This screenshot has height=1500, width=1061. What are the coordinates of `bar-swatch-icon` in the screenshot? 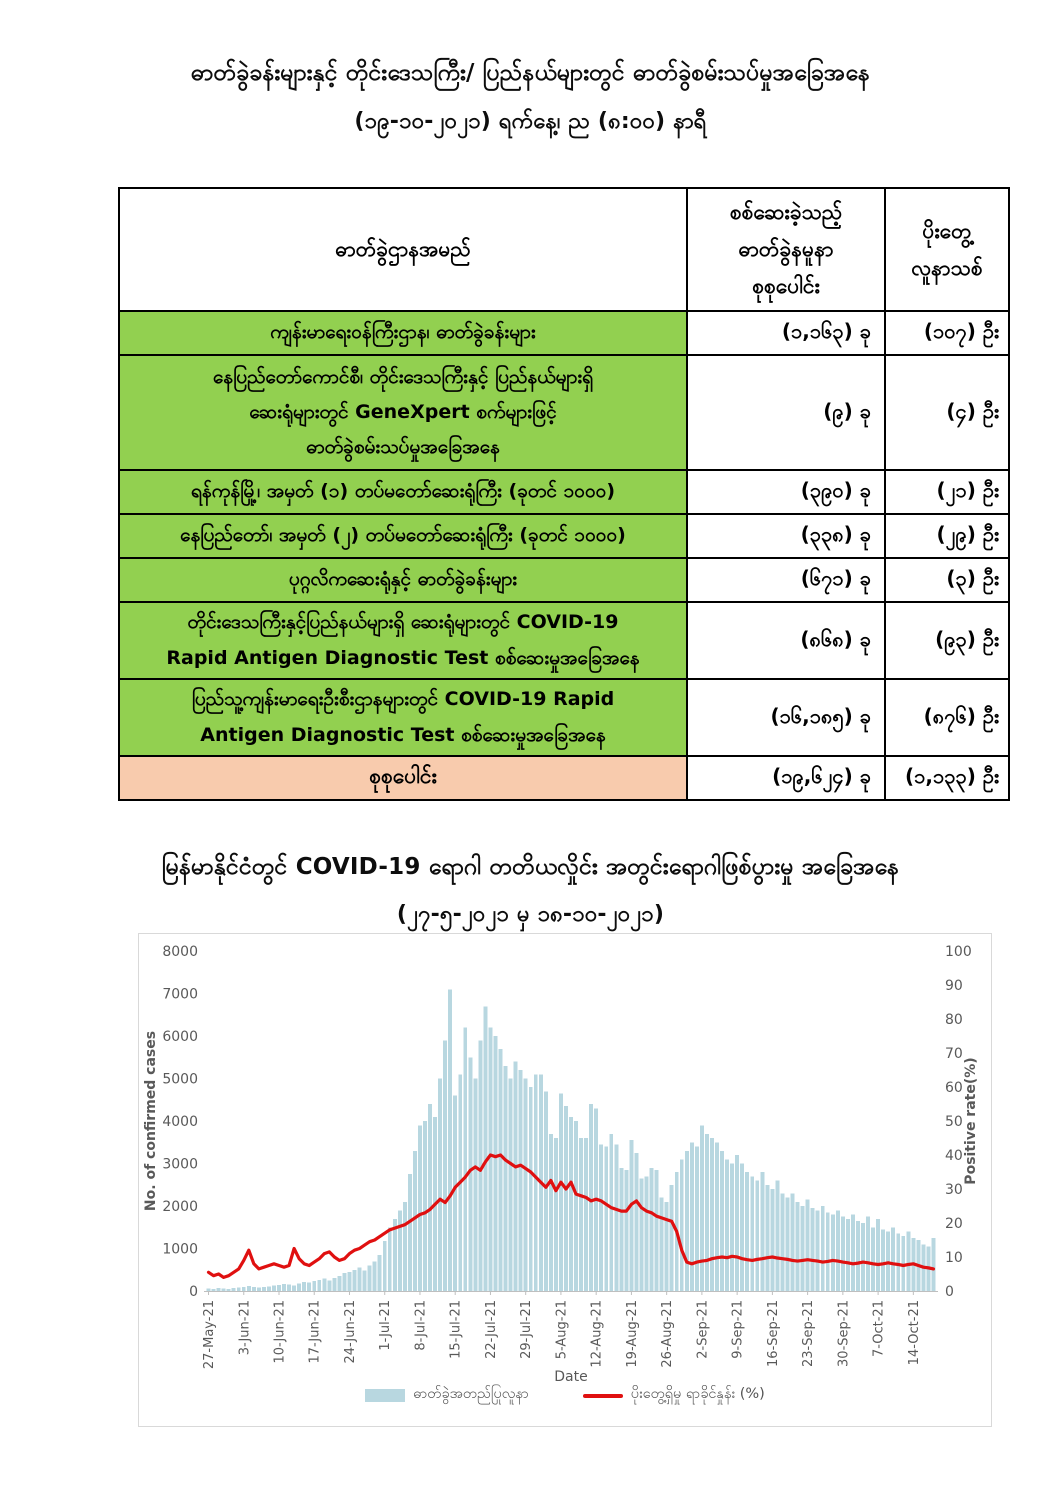 It's located at (385, 1395).